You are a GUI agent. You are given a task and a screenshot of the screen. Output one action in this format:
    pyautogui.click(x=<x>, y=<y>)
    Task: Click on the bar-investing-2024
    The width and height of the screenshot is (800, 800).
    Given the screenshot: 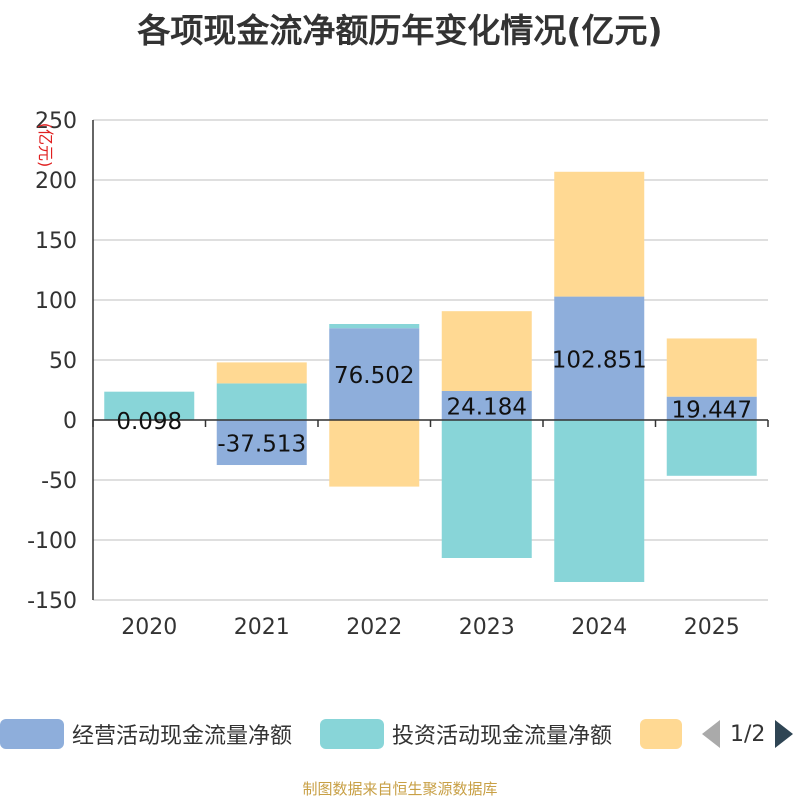 What is the action you would take?
    pyautogui.click(x=599, y=501)
    